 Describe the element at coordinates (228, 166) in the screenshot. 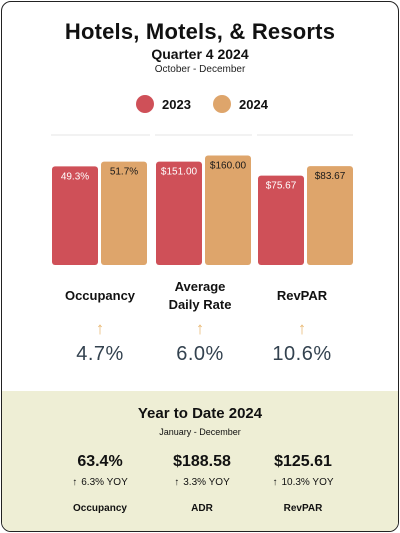

I see `bar-value-label: $160.00` at that location.